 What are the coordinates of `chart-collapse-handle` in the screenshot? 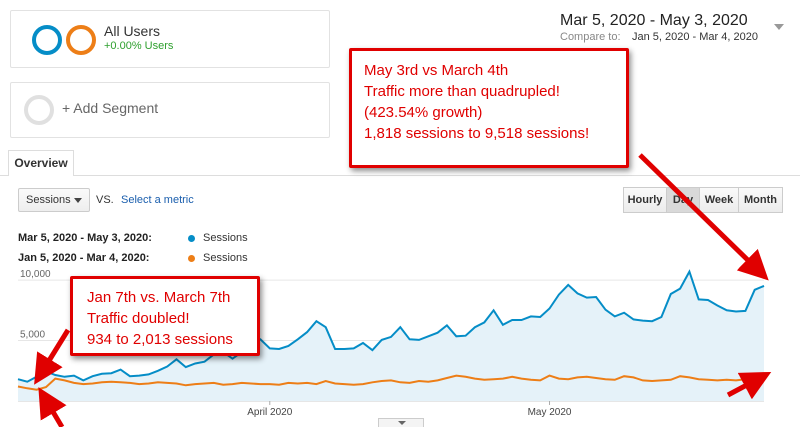 It's located at (401, 422).